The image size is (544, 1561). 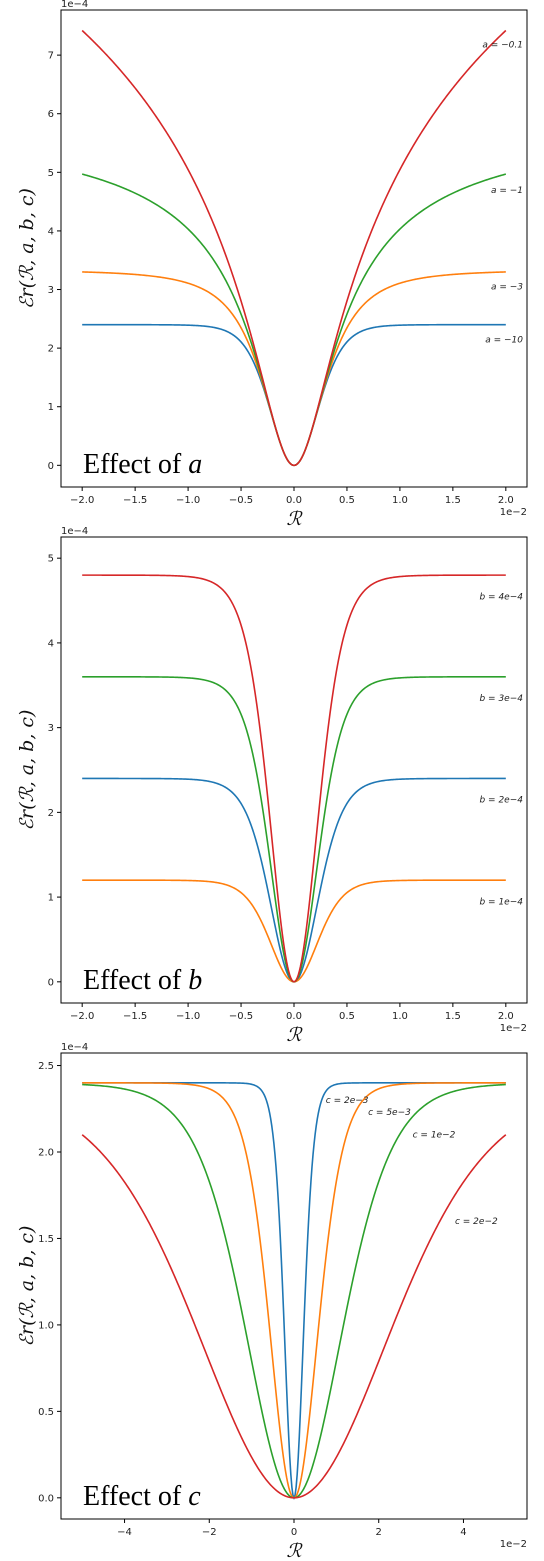 What do you see at coordinates (501, 801) in the screenshot?
I see `series-label: b = 2e−4` at bounding box center [501, 801].